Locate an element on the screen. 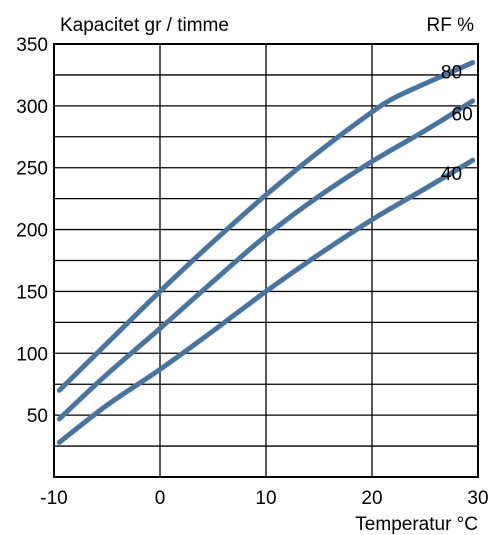 This screenshot has height=535, width=495. series-labels: 80 60 40 is located at coordinates (457, 124).